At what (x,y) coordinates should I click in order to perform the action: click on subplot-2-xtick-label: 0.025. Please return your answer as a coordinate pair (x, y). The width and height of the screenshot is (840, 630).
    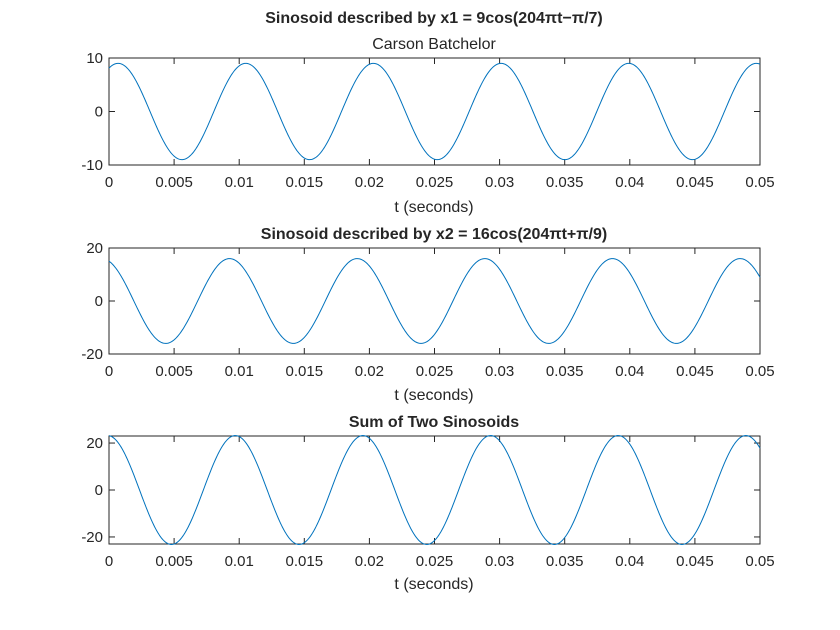
    Looking at the image, I should click on (435, 371).